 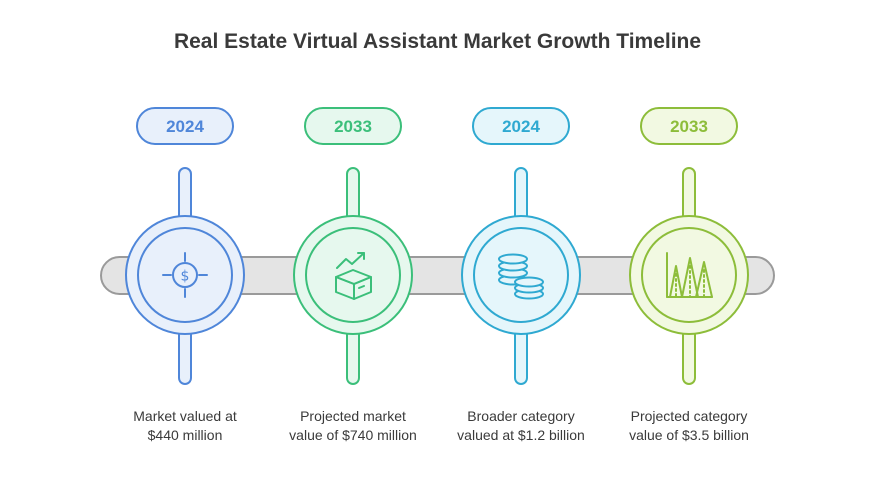 I want to click on milestone-2: 2033, so click(x=353, y=246).